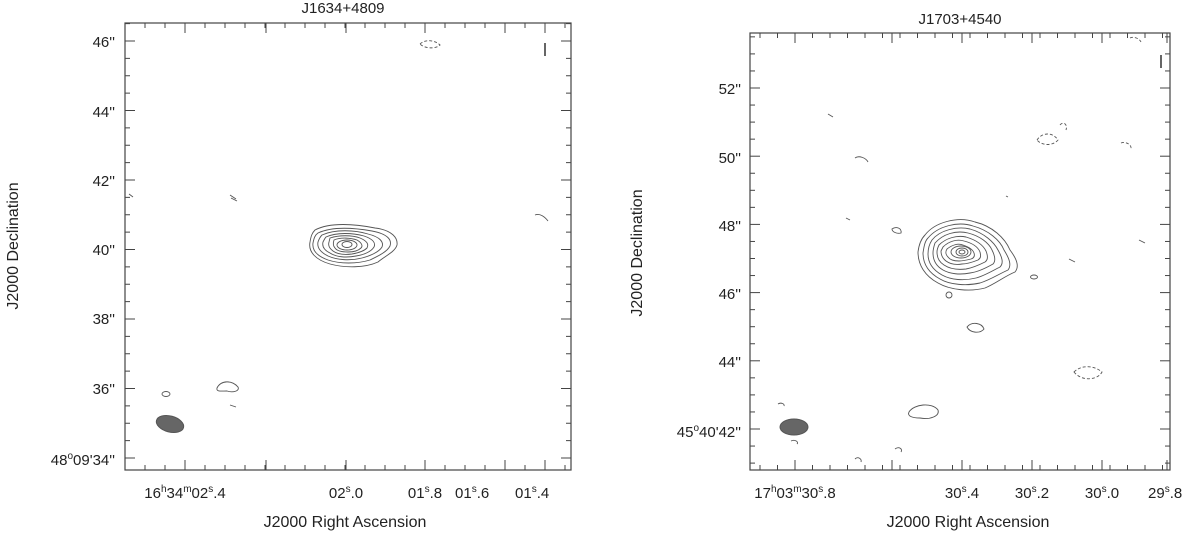  Describe the element at coordinates (962, 493) in the screenshot. I see `right-xtick-label: 30s.4` at that location.